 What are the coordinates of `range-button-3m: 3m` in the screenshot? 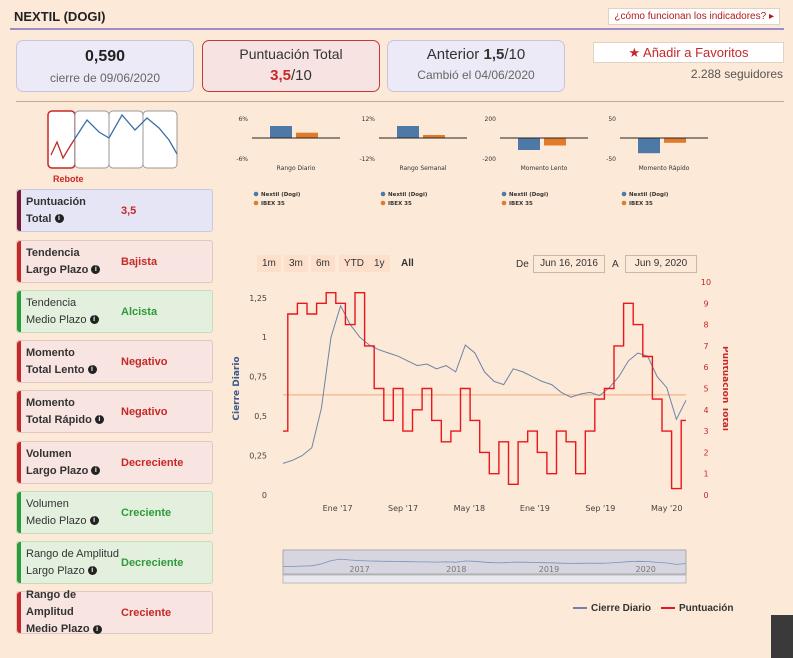 It's located at (296, 263).